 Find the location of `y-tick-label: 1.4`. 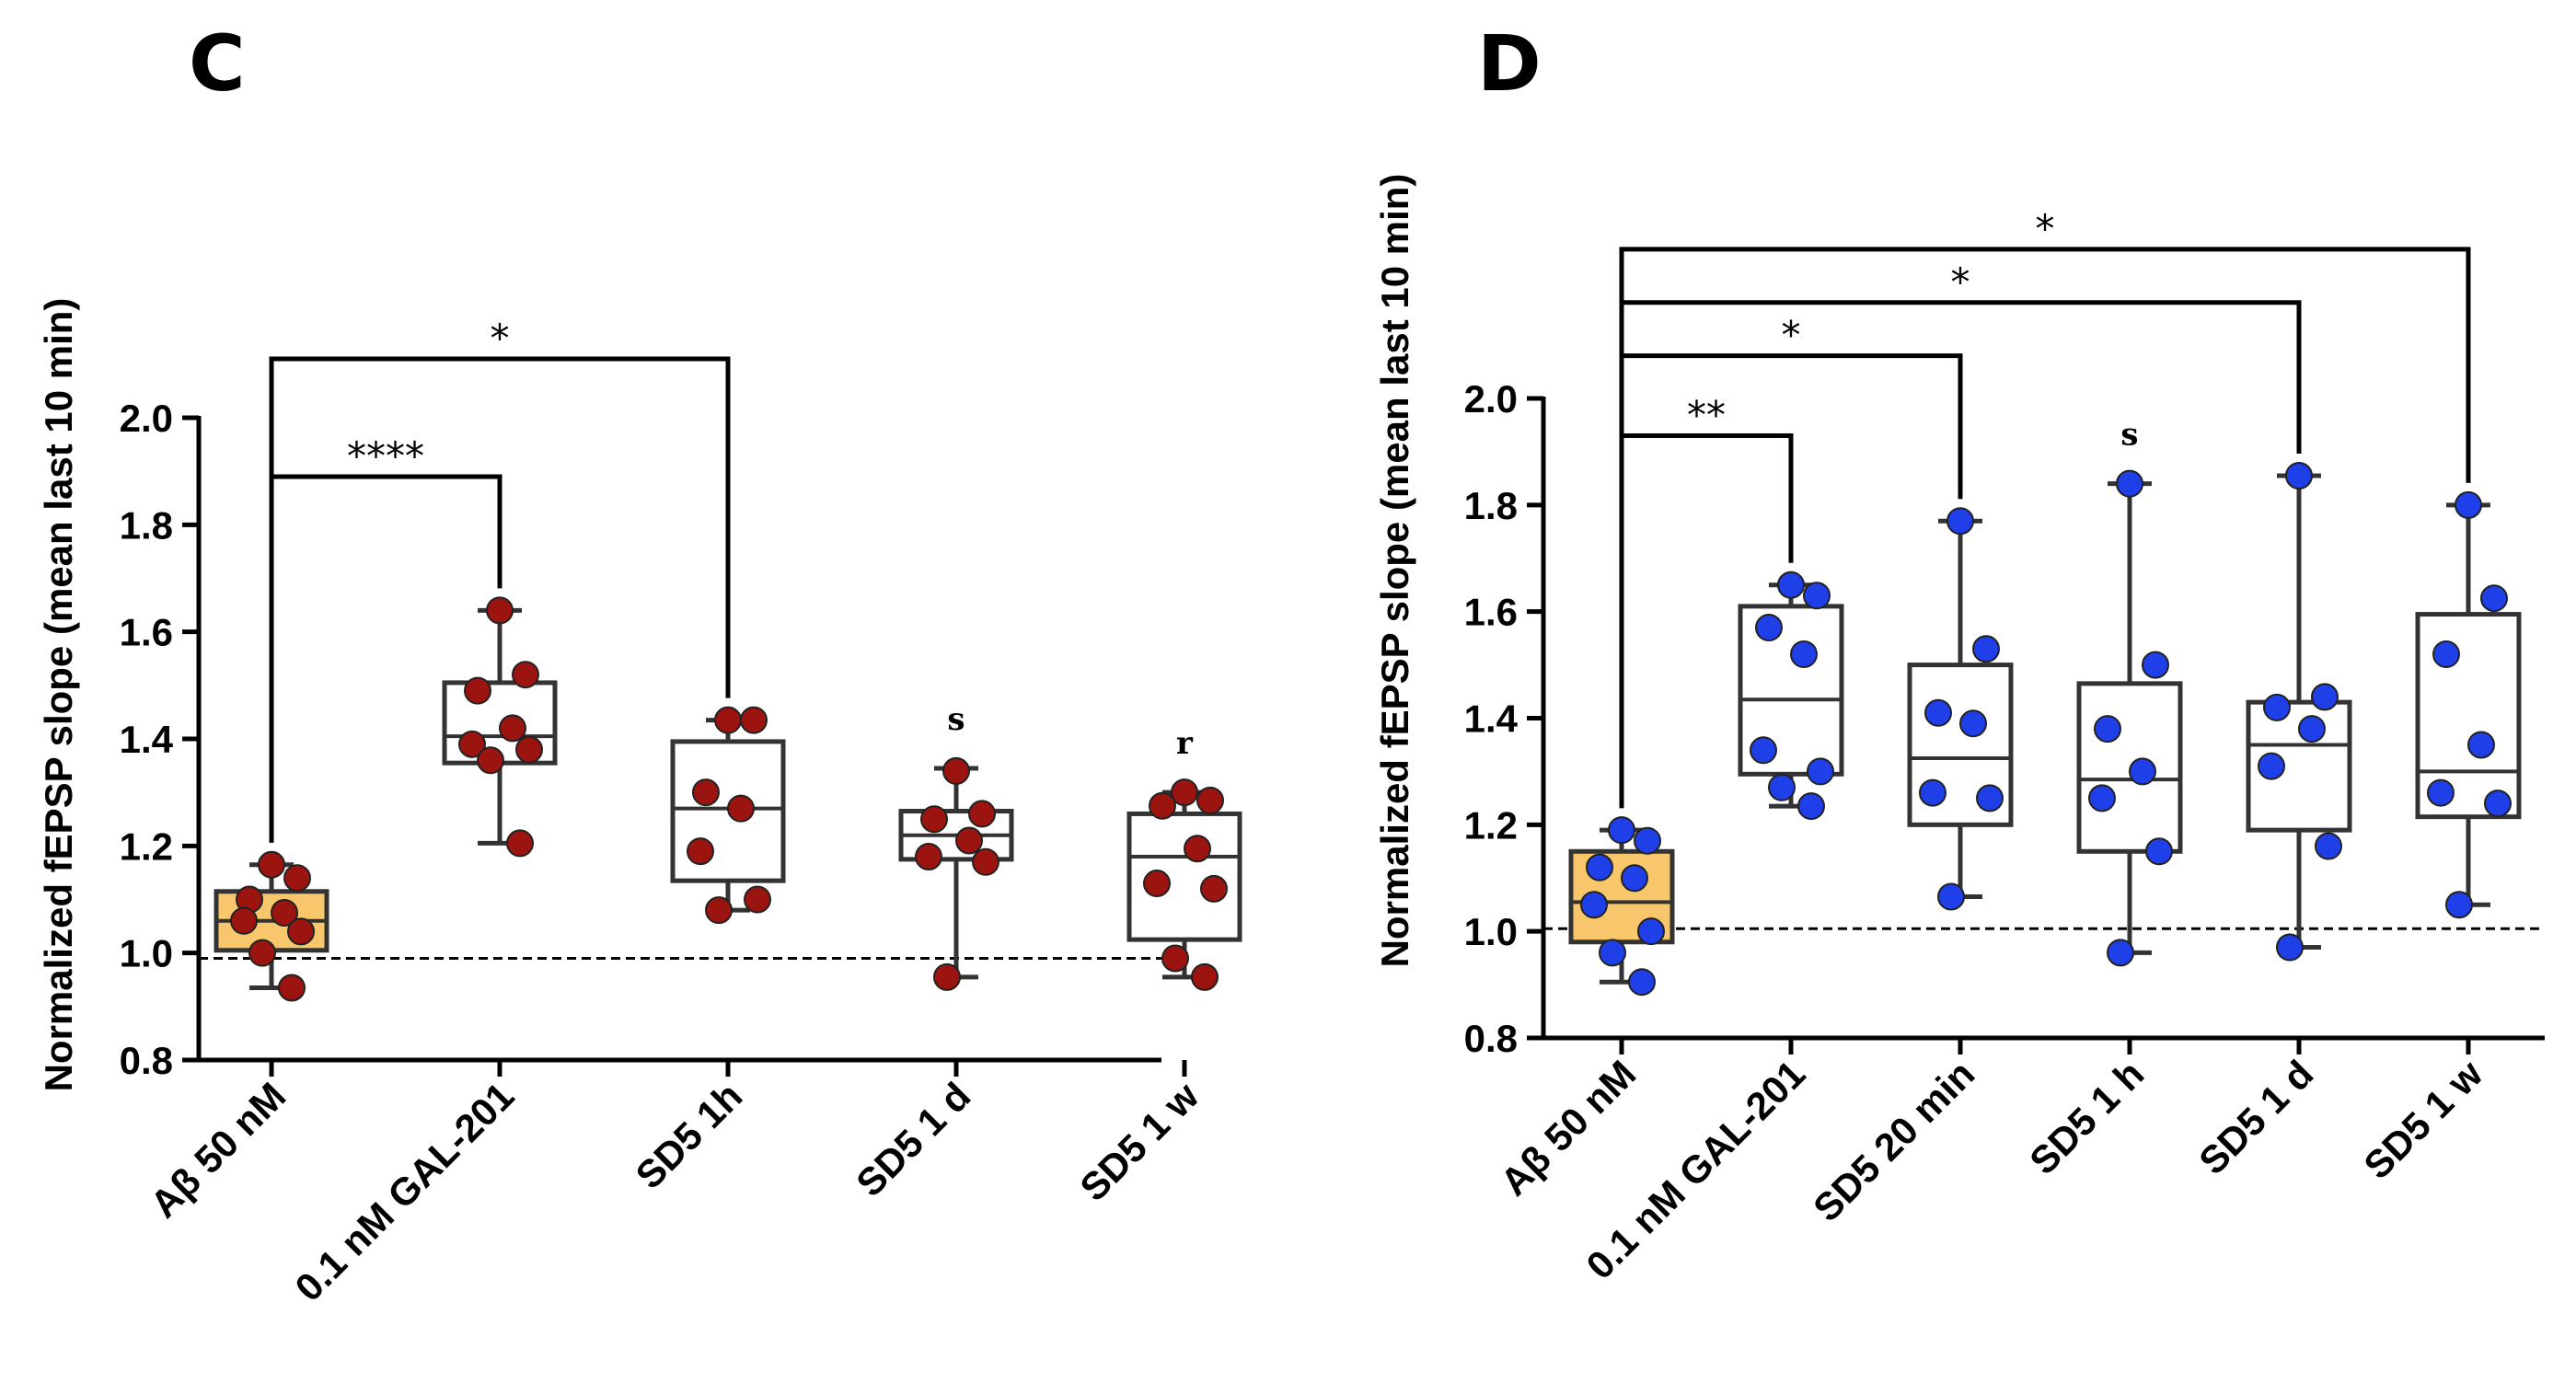

y-tick-label: 1.4 is located at coordinates (147, 739).